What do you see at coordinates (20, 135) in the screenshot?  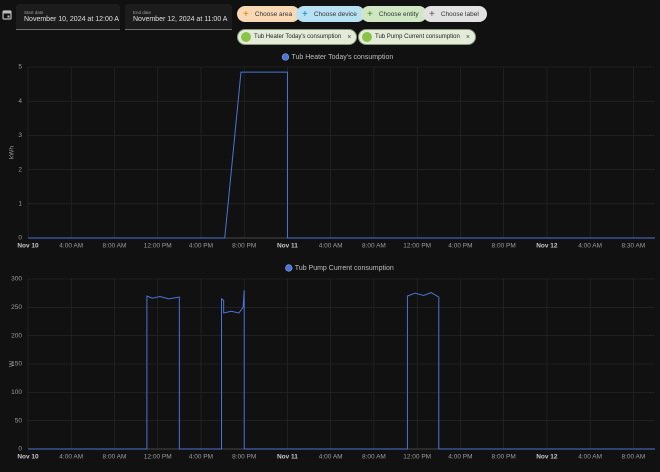 I see `y-tick-label: 3` at bounding box center [20, 135].